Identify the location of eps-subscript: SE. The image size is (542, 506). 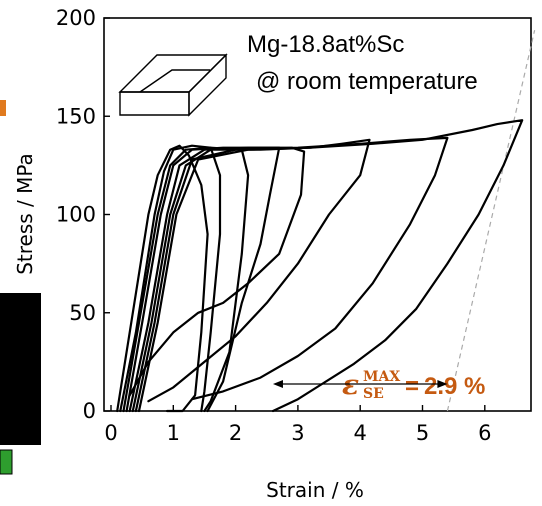
(373, 394).